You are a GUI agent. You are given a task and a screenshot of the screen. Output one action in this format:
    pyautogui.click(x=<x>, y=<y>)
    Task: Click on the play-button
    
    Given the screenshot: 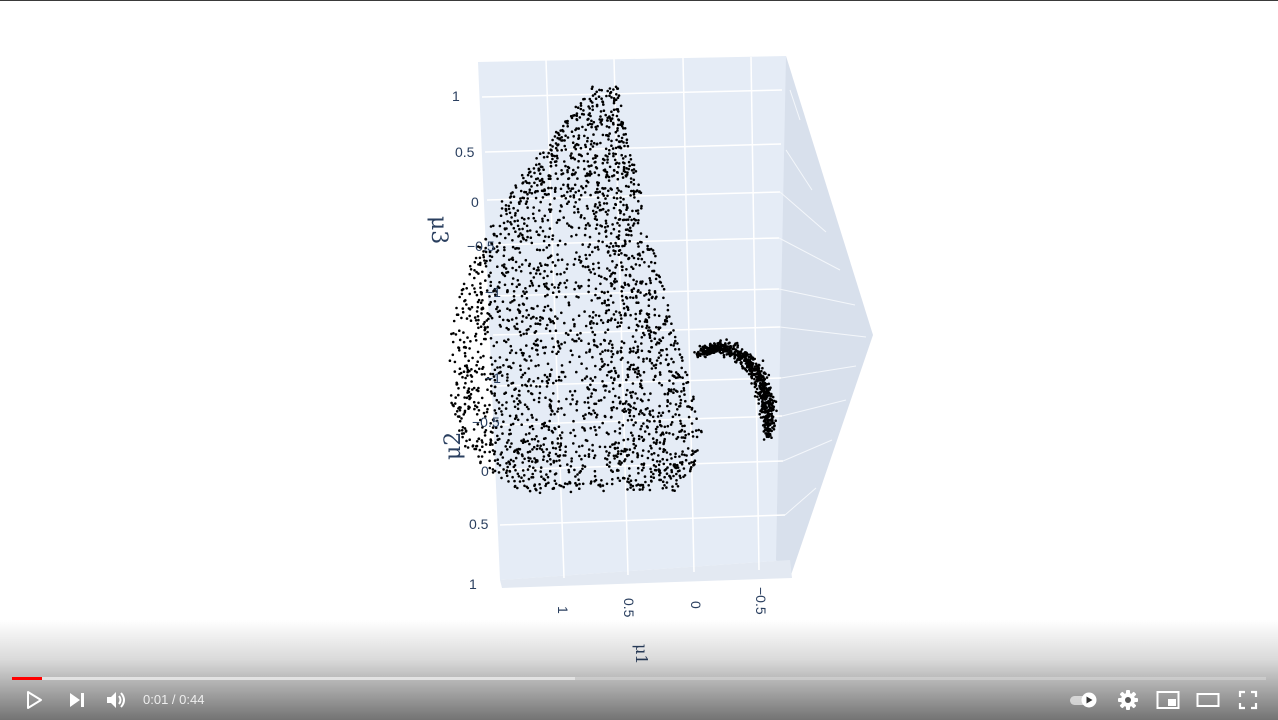 What is the action you would take?
    pyautogui.click(x=34, y=700)
    